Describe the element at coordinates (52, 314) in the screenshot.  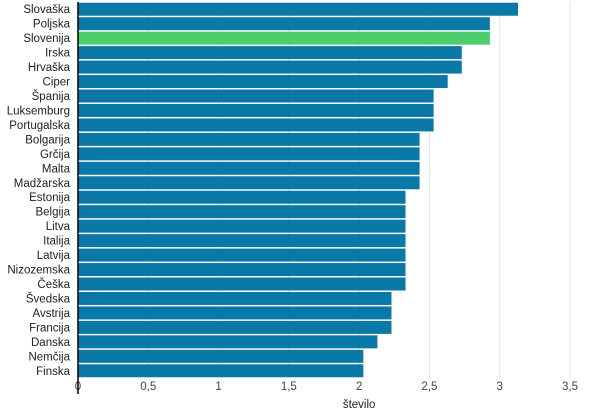
I see `category-label: Avstrija` at that location.